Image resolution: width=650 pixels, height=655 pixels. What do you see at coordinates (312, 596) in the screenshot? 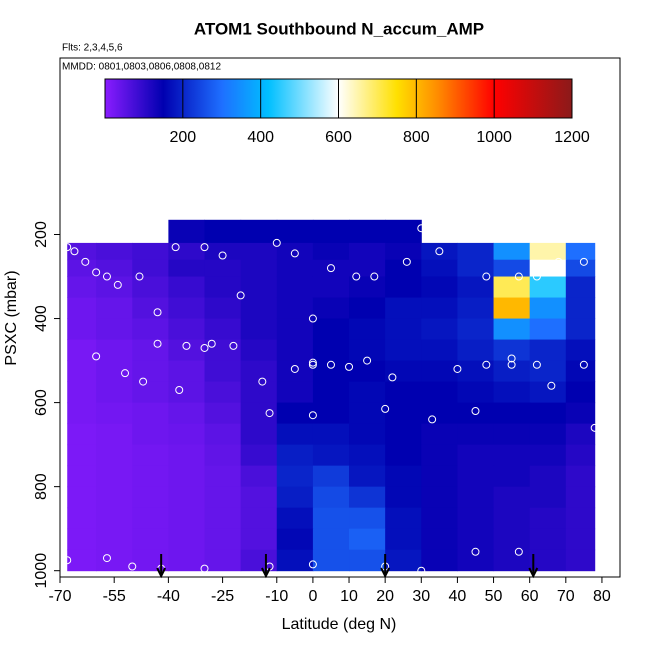
I see `x-tick-label: 0` at bounding box center [312, 596].